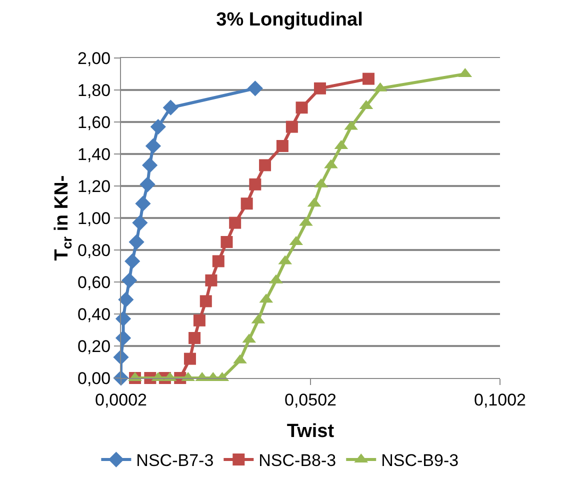  Describe the element at coordinates (94, 346) in the screenshot. I see `y-tick-label: 0,20` at that location.